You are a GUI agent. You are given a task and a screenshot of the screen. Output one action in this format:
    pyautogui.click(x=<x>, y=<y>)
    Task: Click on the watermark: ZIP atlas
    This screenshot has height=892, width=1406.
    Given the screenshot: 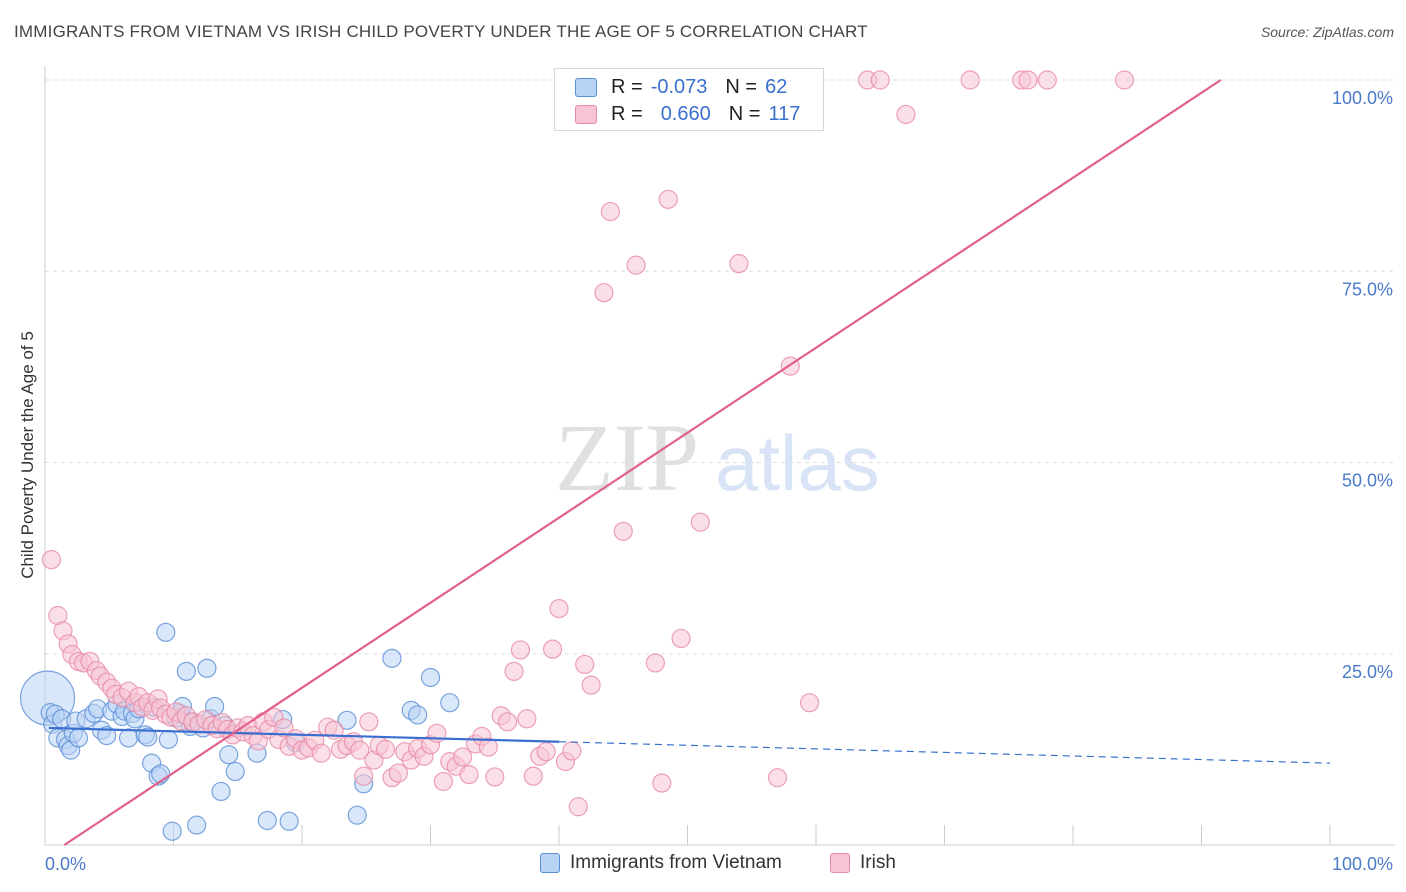 What is the action you would take?
    pyautogui.click(x=717, y=457)
    